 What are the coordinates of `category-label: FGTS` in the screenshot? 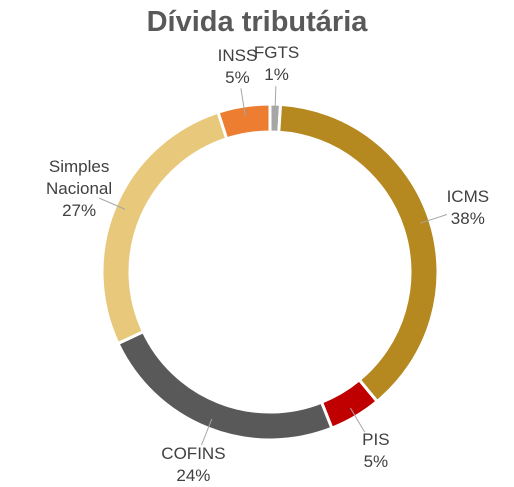 It's located at (276, 53).